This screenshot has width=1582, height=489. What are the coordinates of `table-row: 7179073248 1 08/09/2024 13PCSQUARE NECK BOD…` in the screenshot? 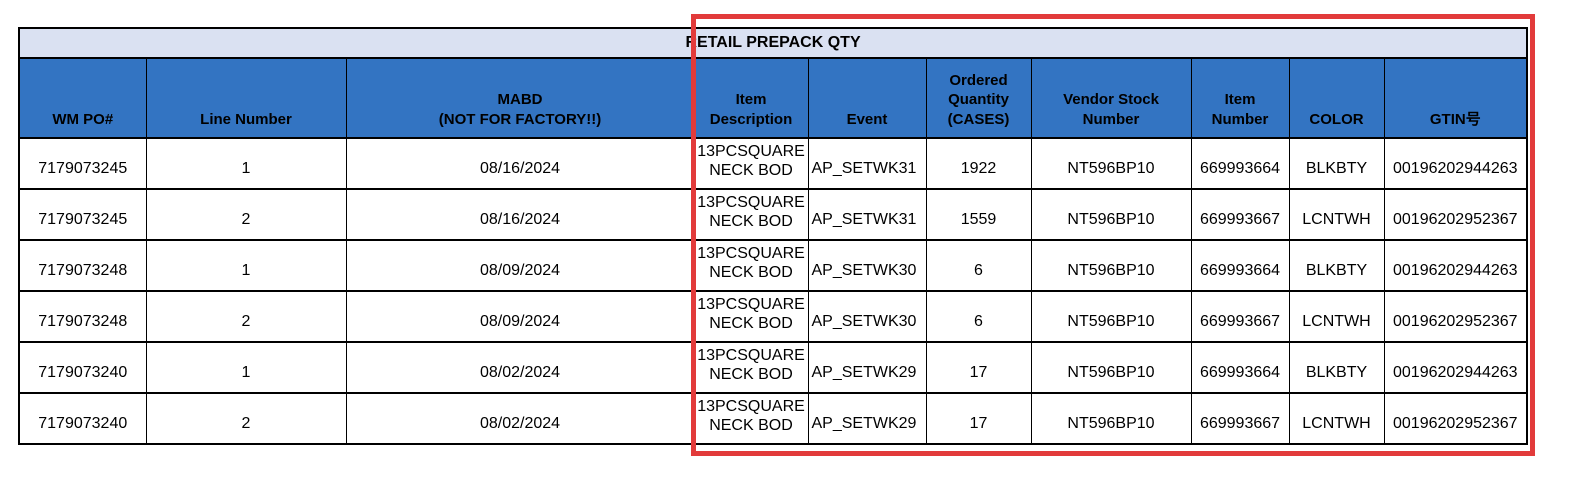 It's located at (773, 265).